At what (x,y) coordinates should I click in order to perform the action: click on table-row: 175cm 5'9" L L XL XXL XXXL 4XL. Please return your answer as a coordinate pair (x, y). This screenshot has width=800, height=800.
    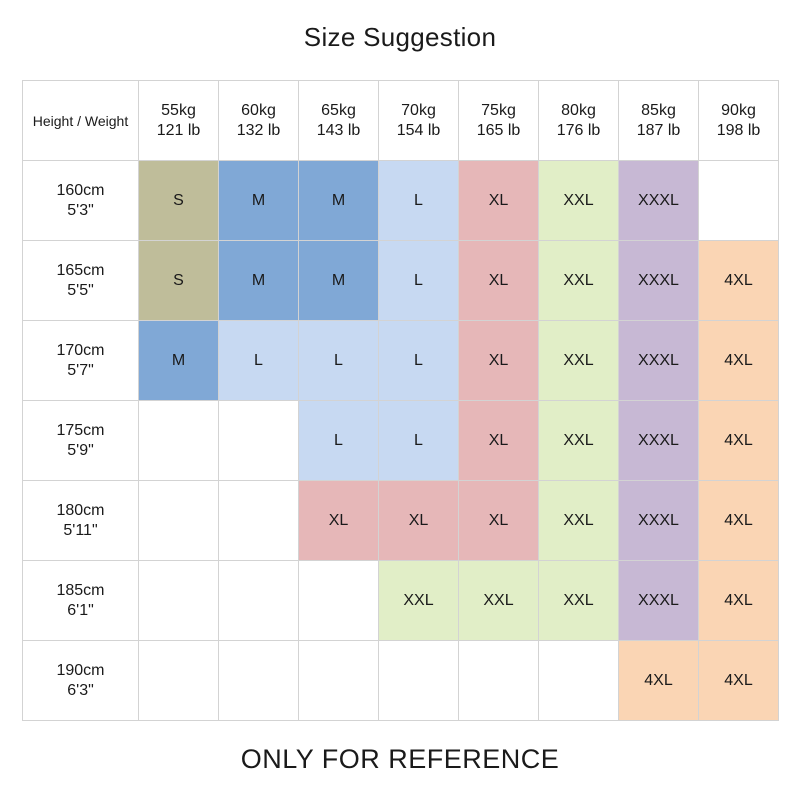
    Looking at the image, I should click on (400, 440).